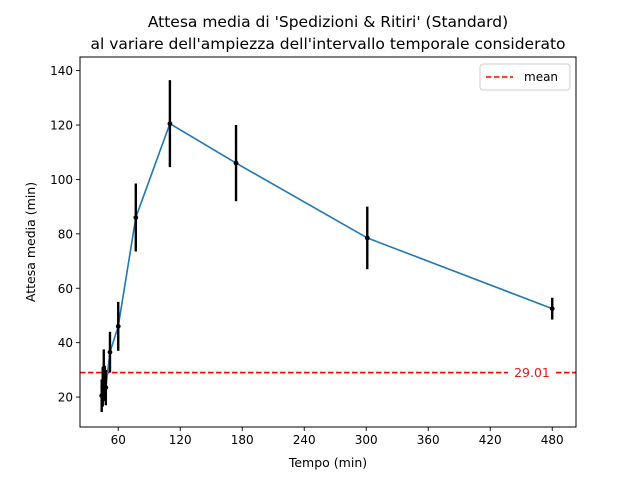 The image size is (640, 480). What do you see at coordinates (327, 462) in the screenshot?
I see `x-axis-label: Tempo (min)` at bounding box center [327, 462].